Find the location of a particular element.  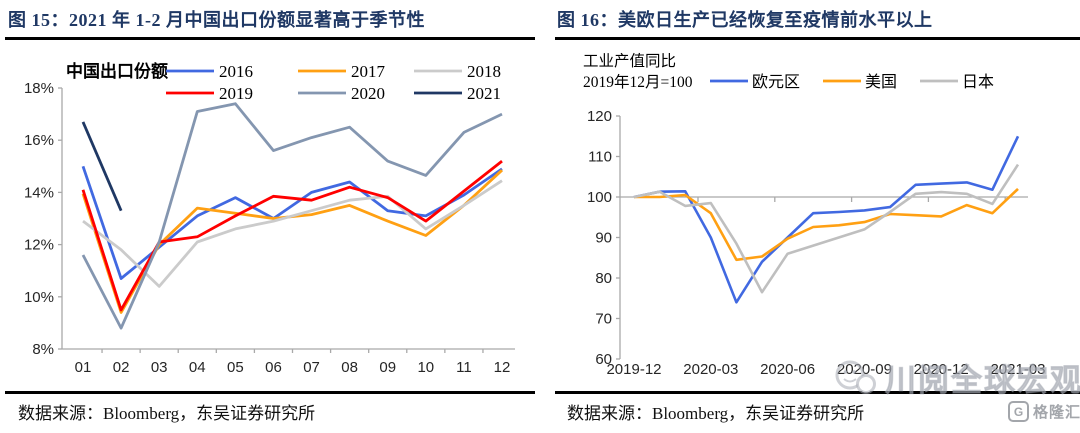

x-tick-label: 2020-09 is located at coordinates (864, 369).